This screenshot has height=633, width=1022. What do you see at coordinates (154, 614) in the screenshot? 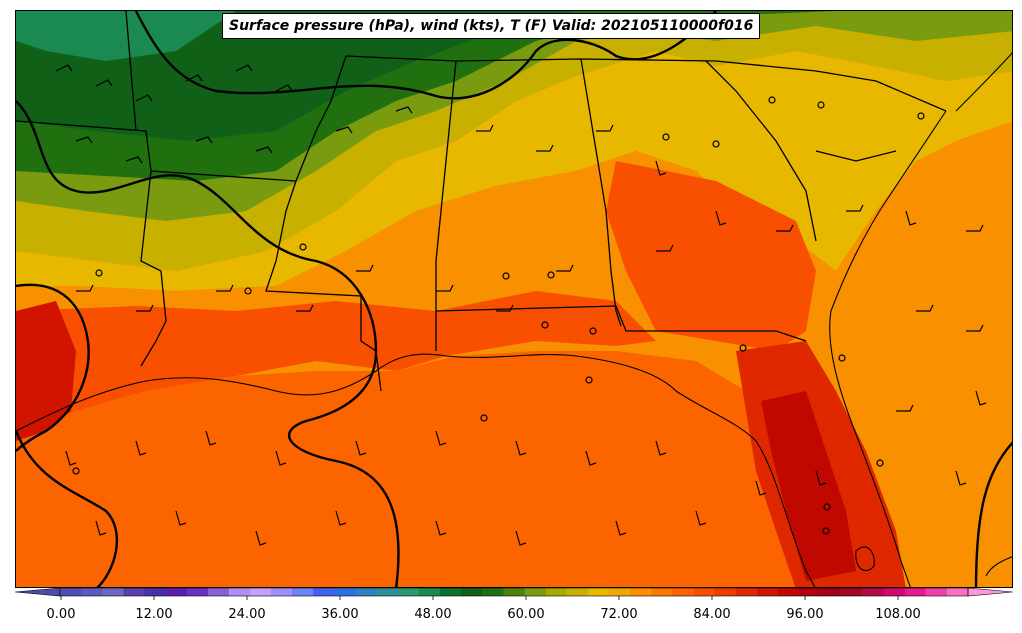
I see `colorbar-tick-label: 12.00` at bounding box center [154, 614].